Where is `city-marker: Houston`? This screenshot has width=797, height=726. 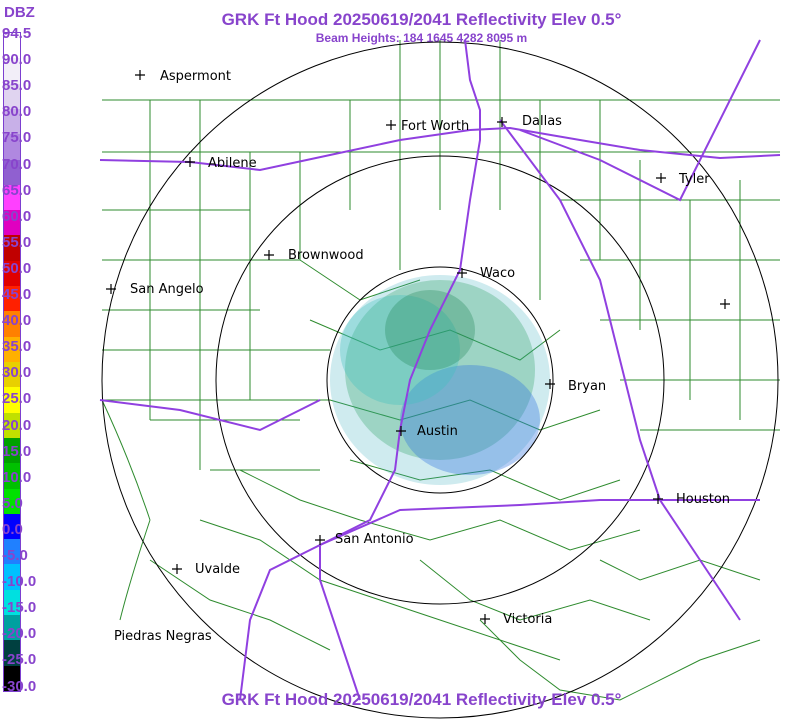
city-marker: Houston is located at coordinates (691, 499).